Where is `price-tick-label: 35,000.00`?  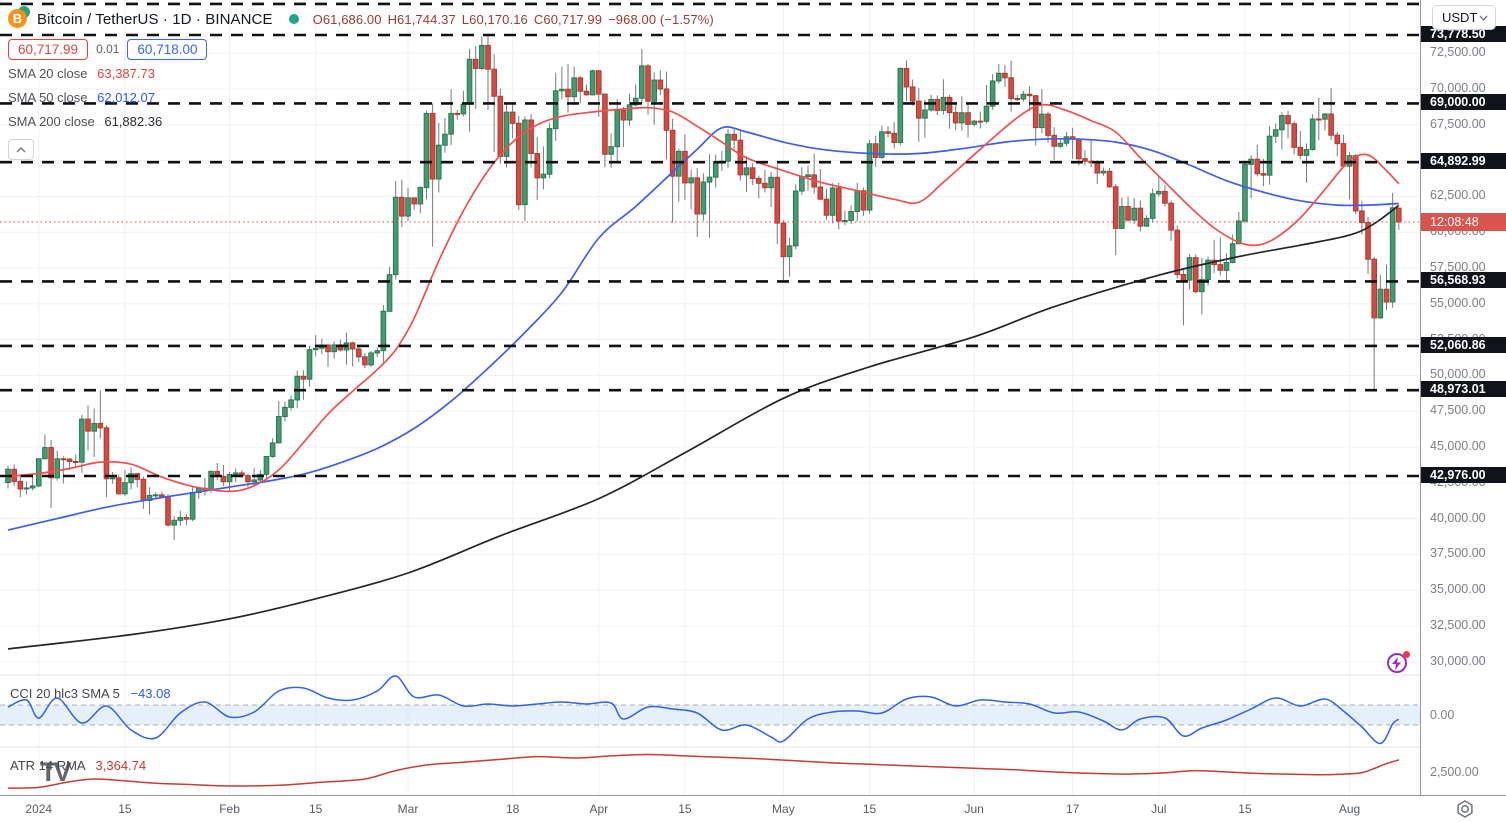 price-tick-label: 35,000.00 is located at coordinates (1458, 589).